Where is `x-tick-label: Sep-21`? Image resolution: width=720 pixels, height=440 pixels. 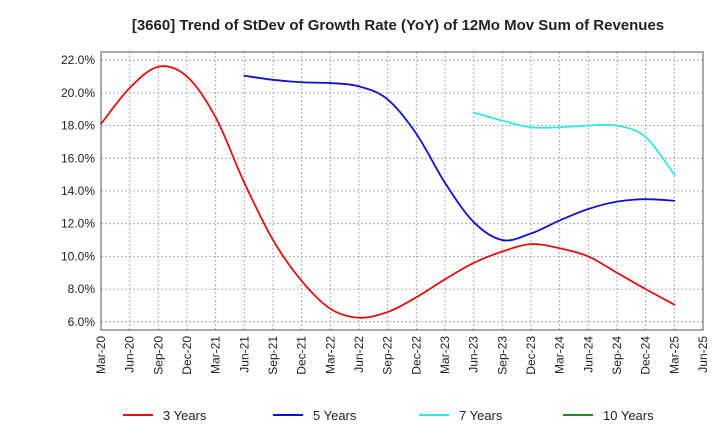 x-tick-label: Sep-21 is located at coordinates (273, 355).